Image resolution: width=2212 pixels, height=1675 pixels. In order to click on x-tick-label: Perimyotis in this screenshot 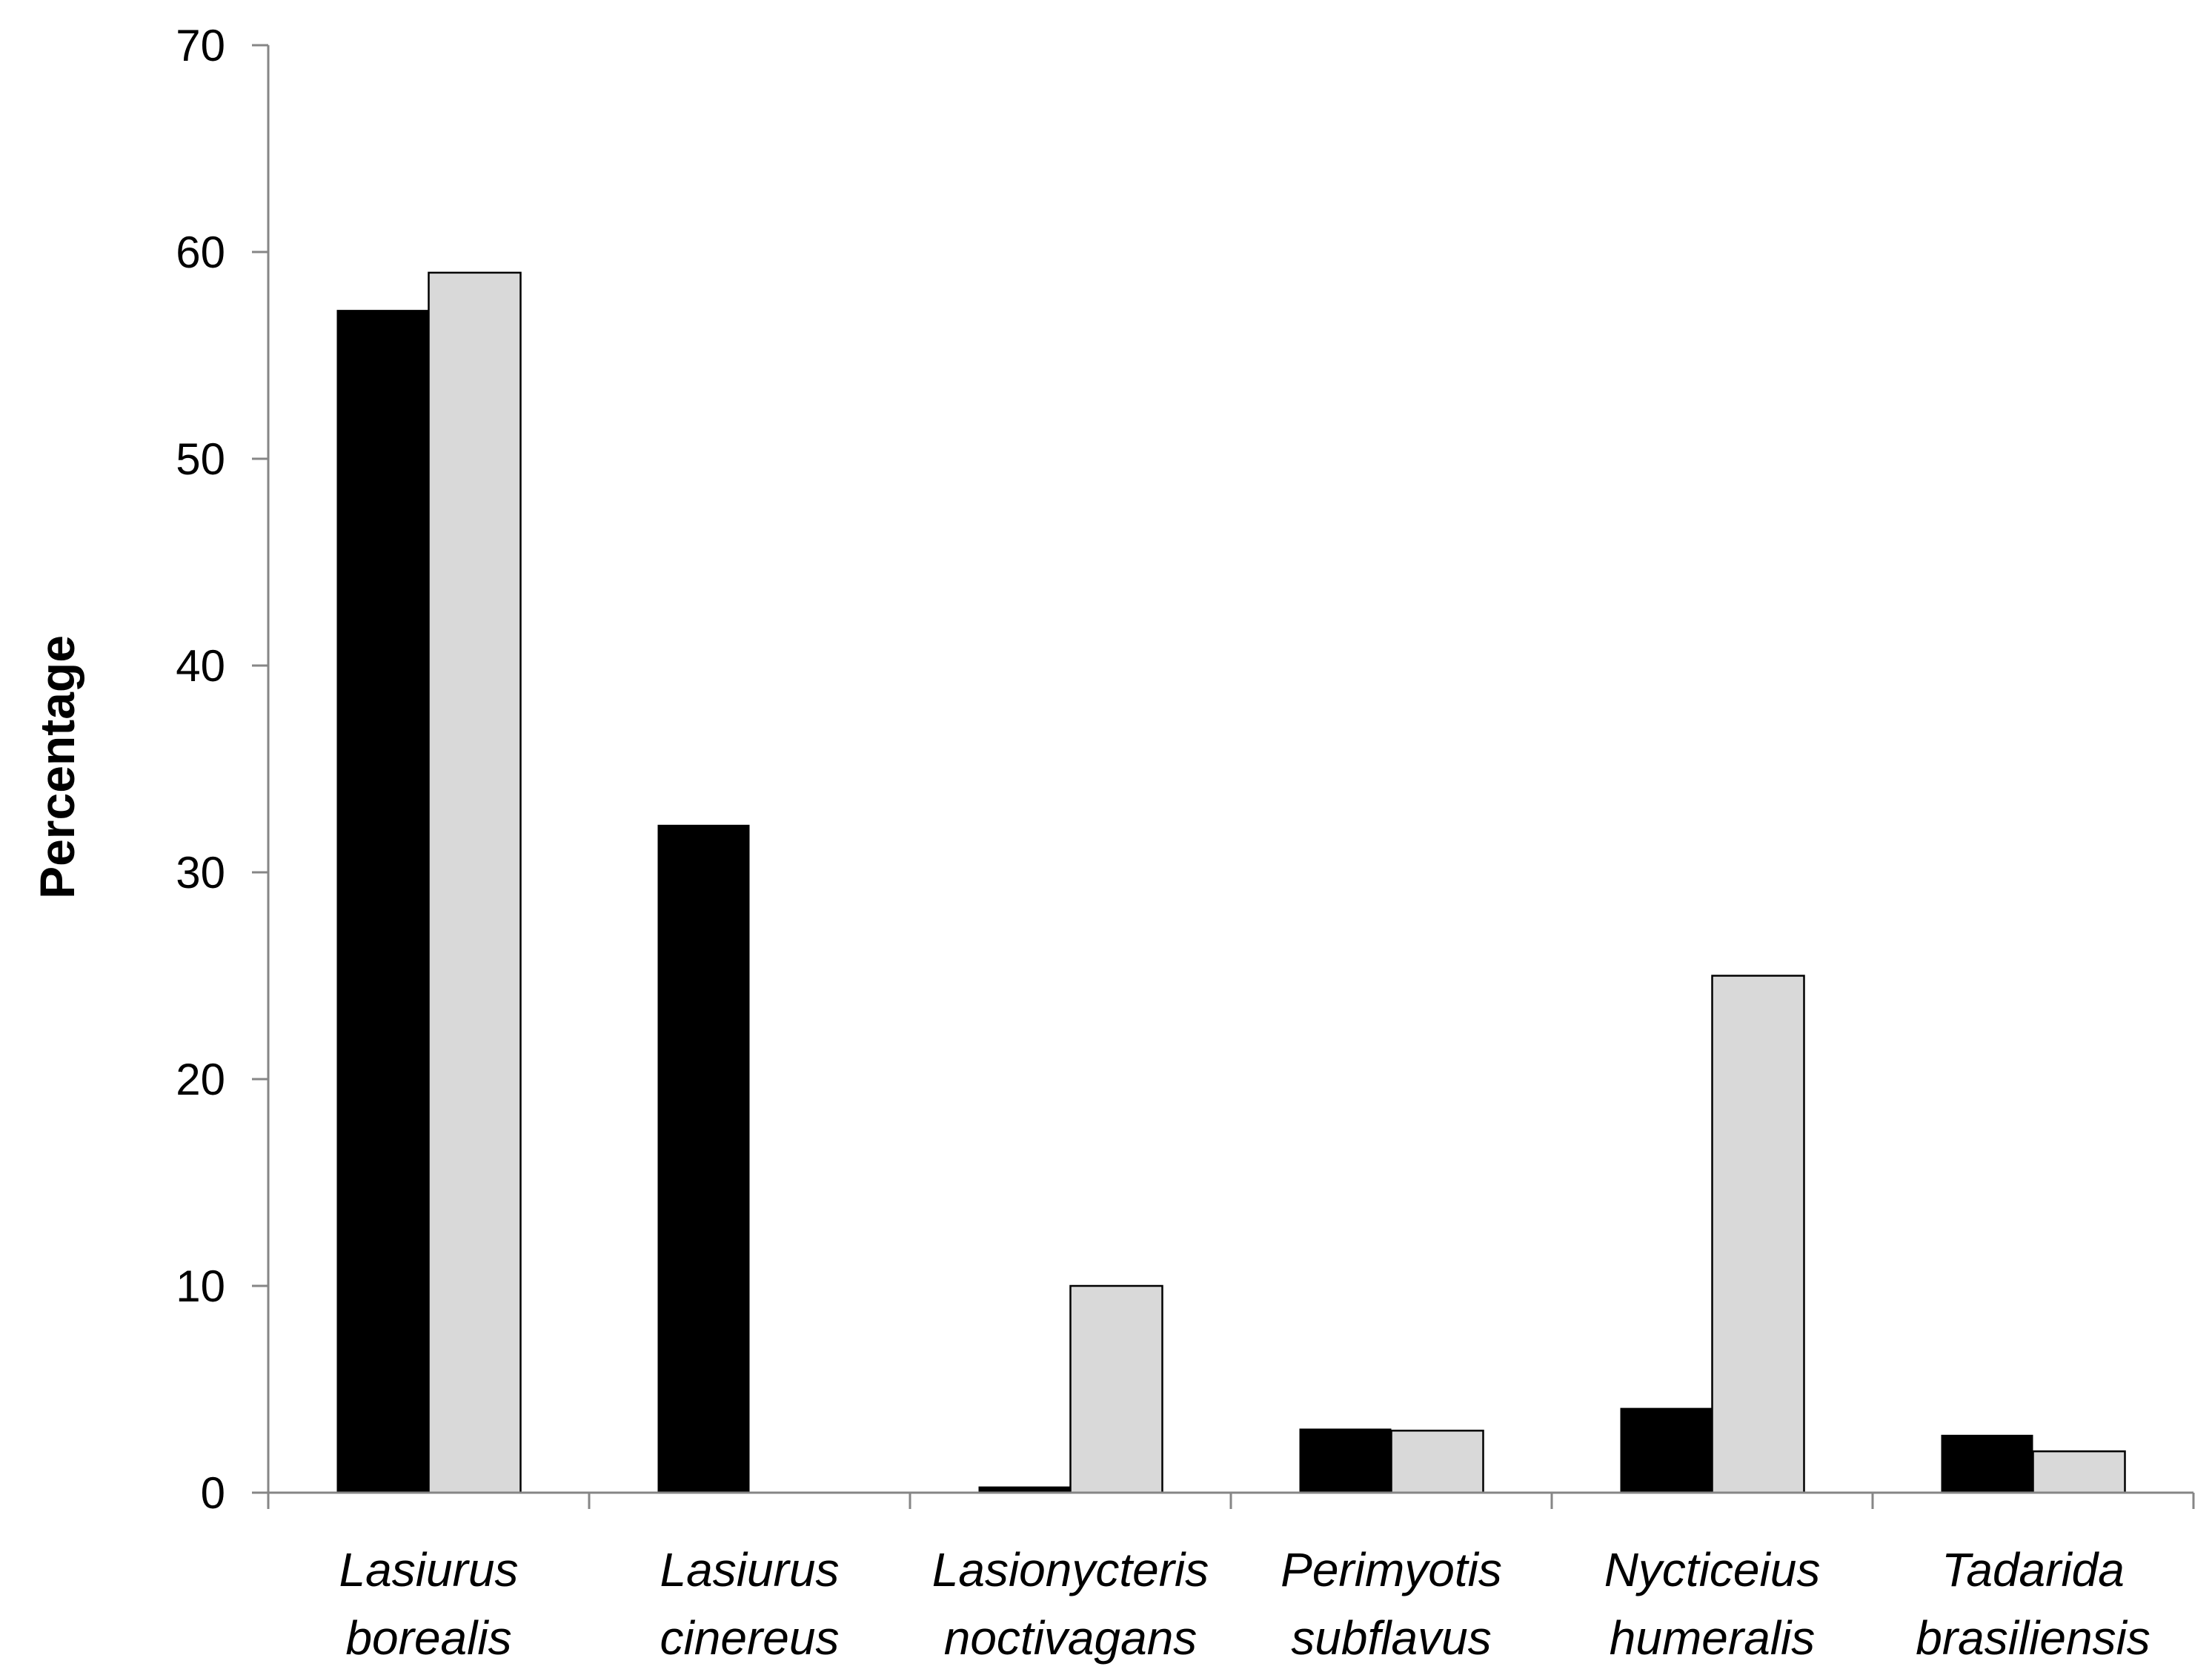, I will do `click(1391, 1569)`.